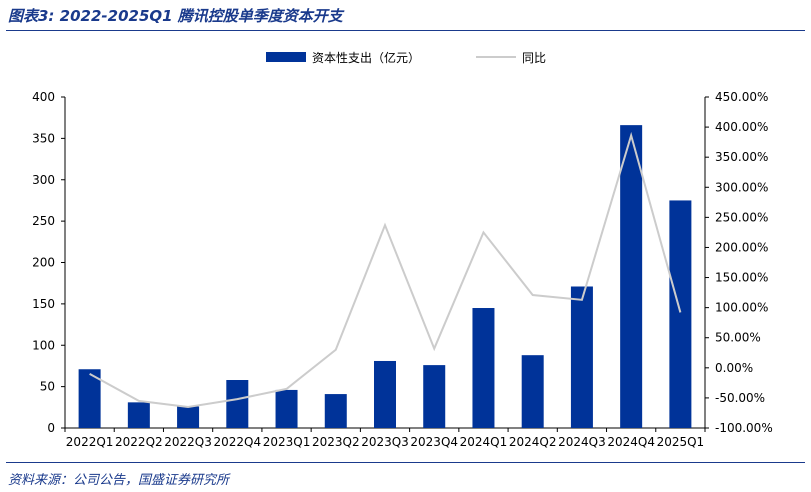  What do you see at coordinates (90, 442) in the screenshot?
I see `x-tick-label: 2022Q1` at bounding box center [90, 442].